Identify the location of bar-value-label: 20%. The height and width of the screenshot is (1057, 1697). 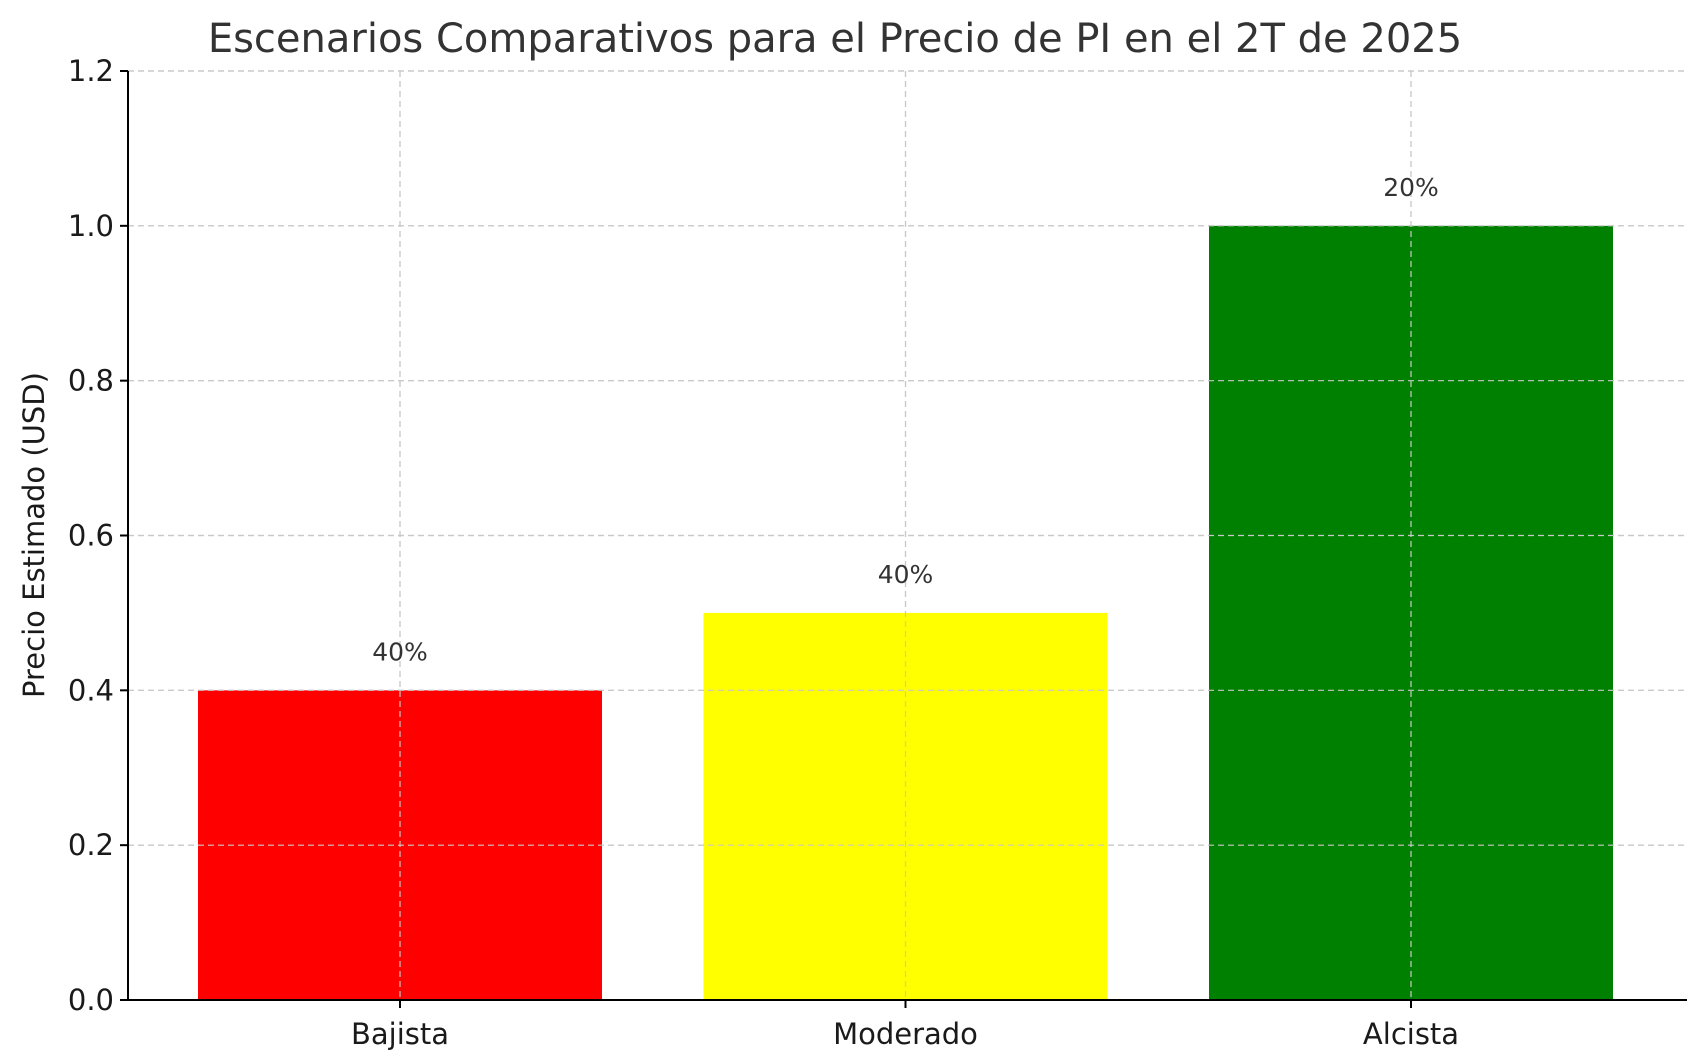
(1411, 187).